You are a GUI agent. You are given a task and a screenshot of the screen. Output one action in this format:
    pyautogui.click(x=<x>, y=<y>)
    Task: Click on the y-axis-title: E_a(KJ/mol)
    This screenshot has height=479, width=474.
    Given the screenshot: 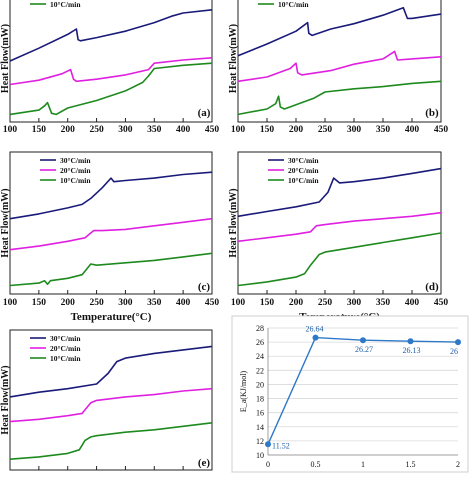 What is the action you would take?
    pyautogui.click(x=243, y=392)
    